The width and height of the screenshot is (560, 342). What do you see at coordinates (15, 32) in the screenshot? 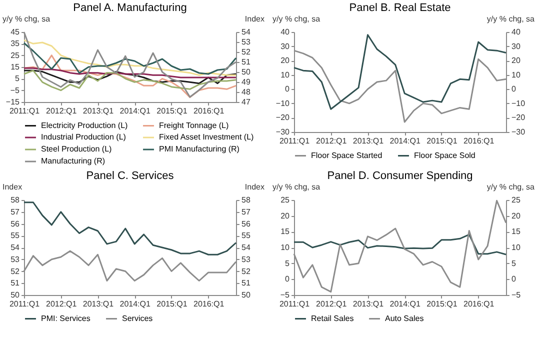
I see `y-tick-label: 45` at bounding box center [15, 32].